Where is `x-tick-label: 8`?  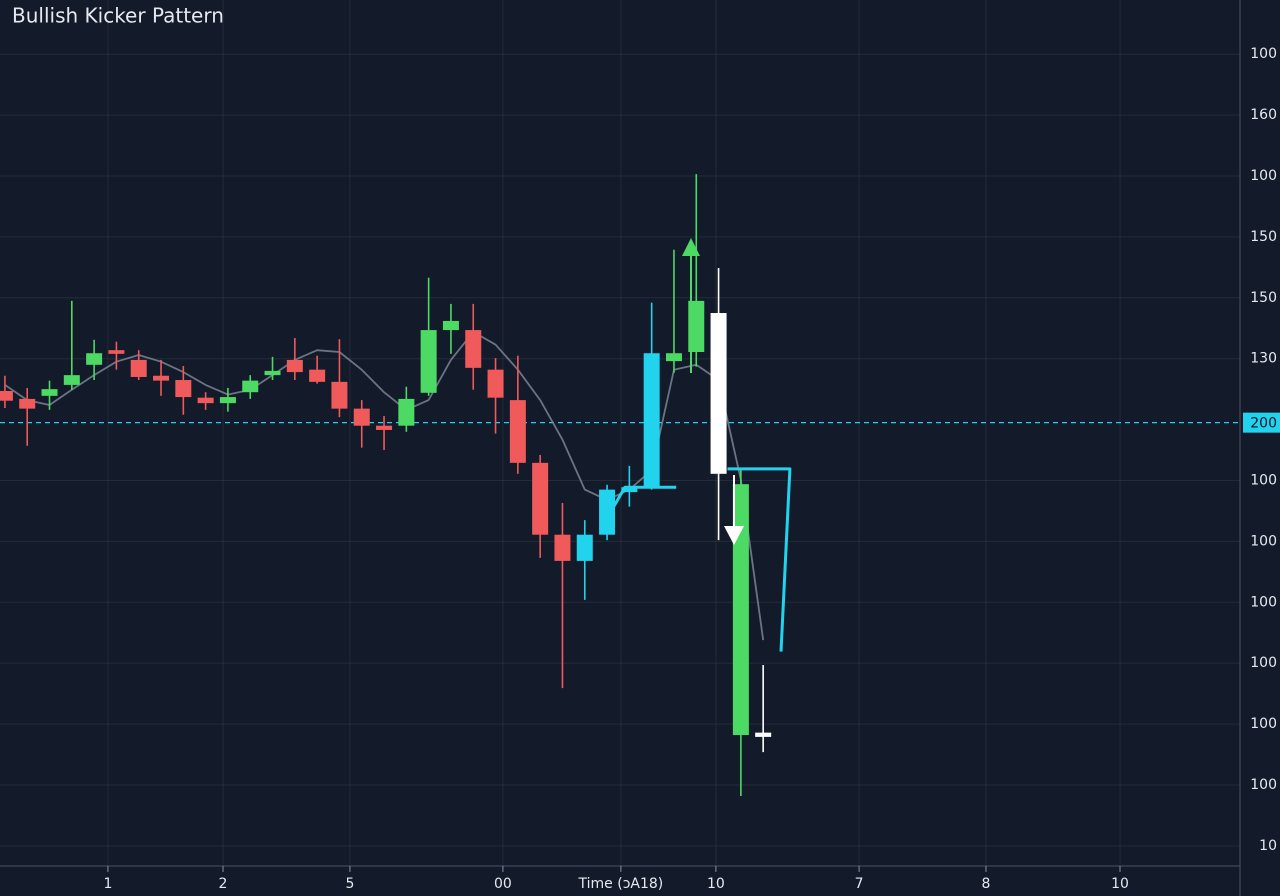
x-tick-label: 8 is located at coordinates (986, 884).